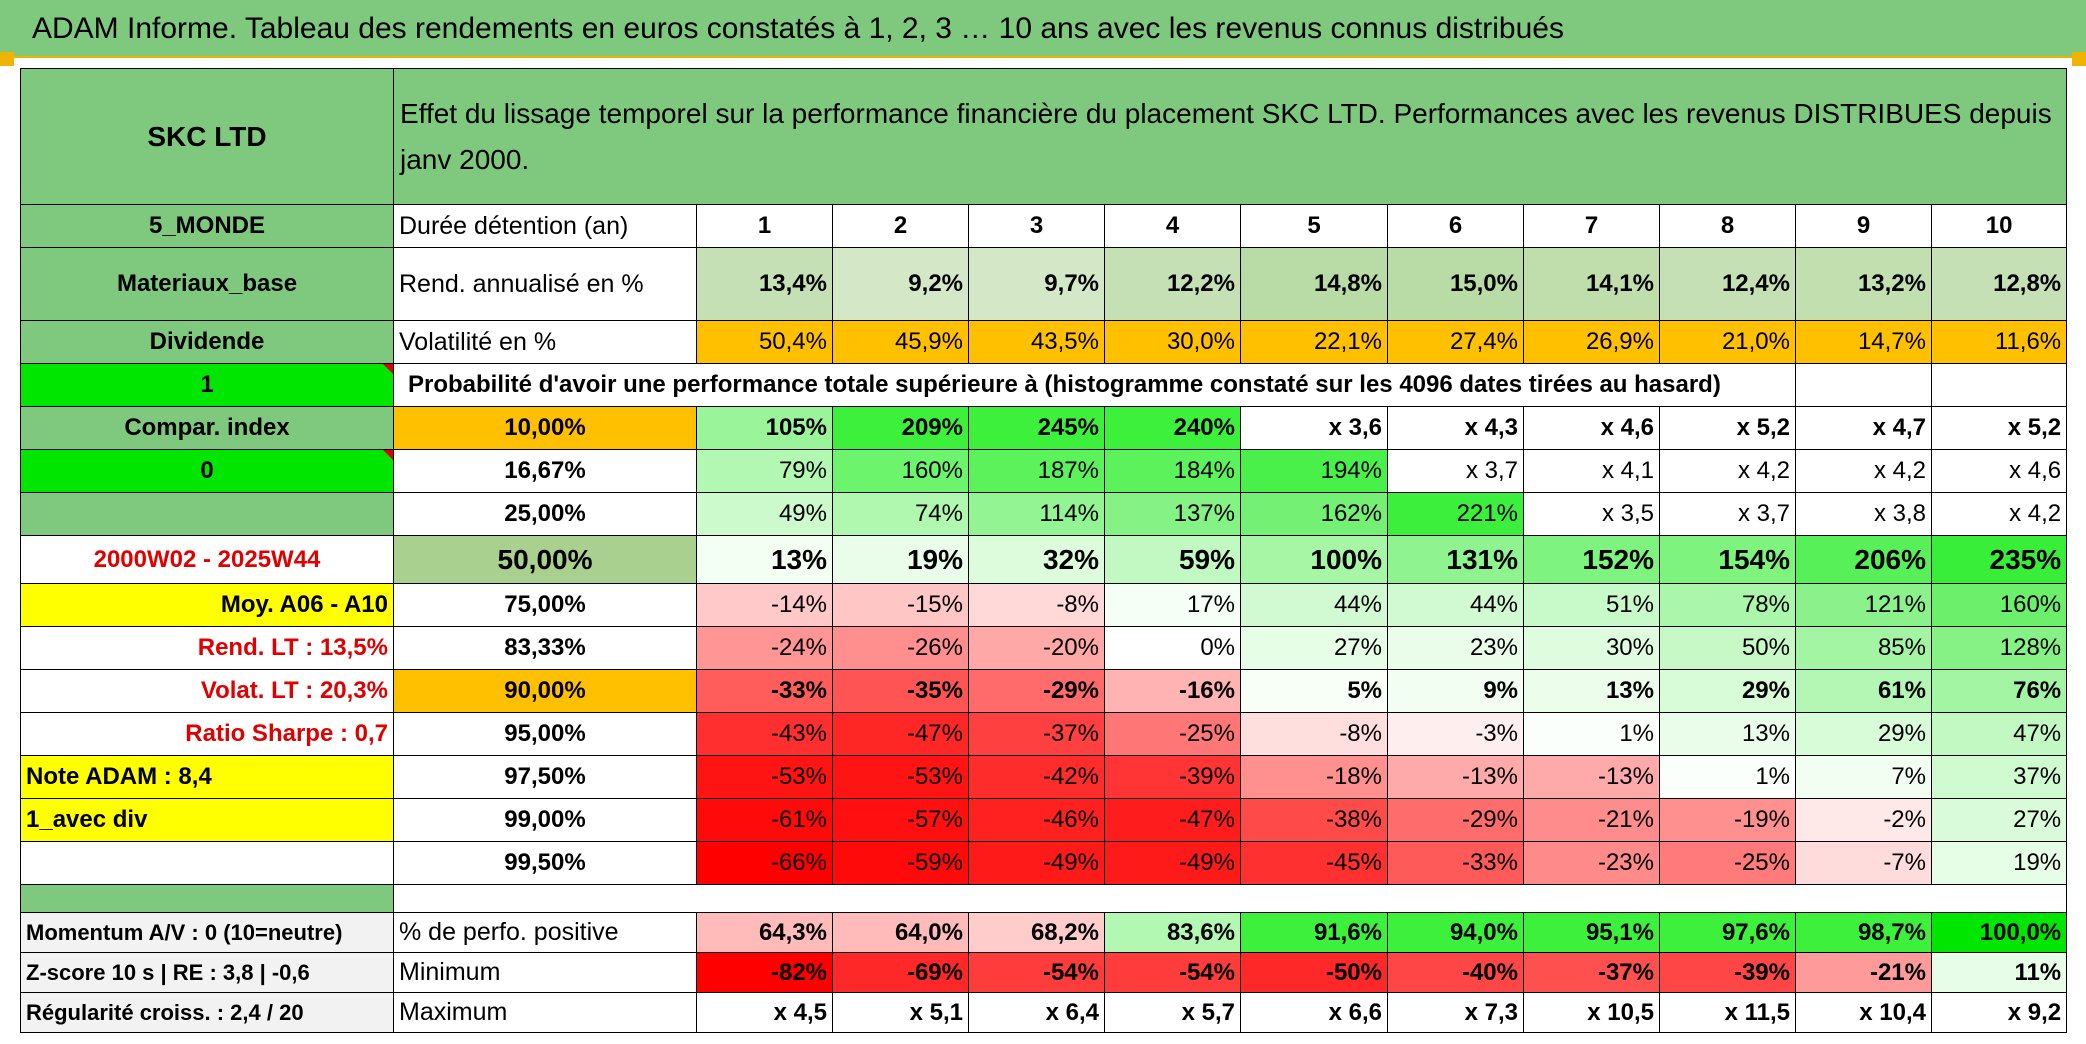  What do you see at coordinates (1455, 514) in the screenshot?
I see `percentile-value-cell: 221%` at bounding box center [1455, 514].